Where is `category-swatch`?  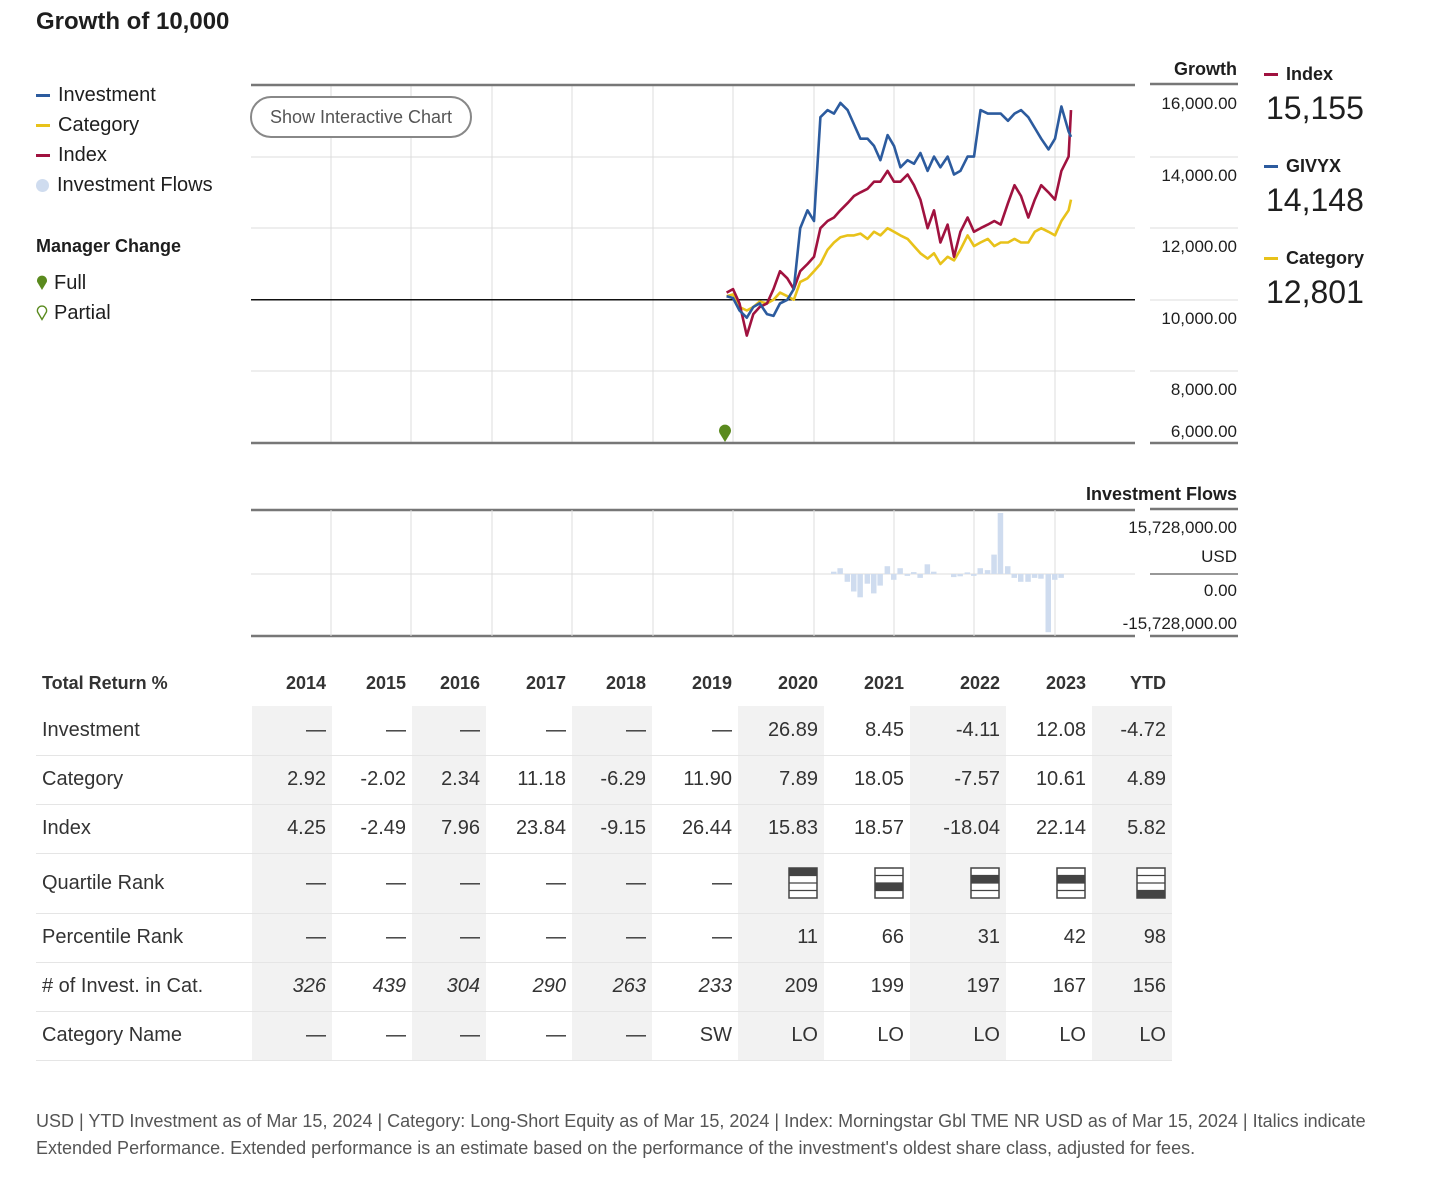
category-swatch is located at coordinates (1271, 258).